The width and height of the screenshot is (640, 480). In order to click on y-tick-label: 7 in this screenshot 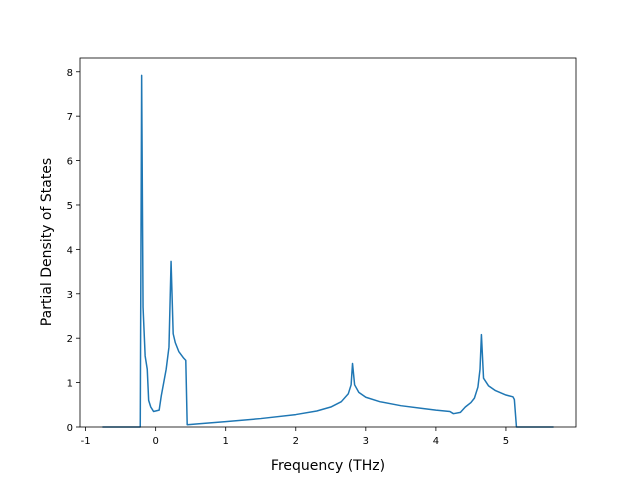, I will do `click(70, 117)`.